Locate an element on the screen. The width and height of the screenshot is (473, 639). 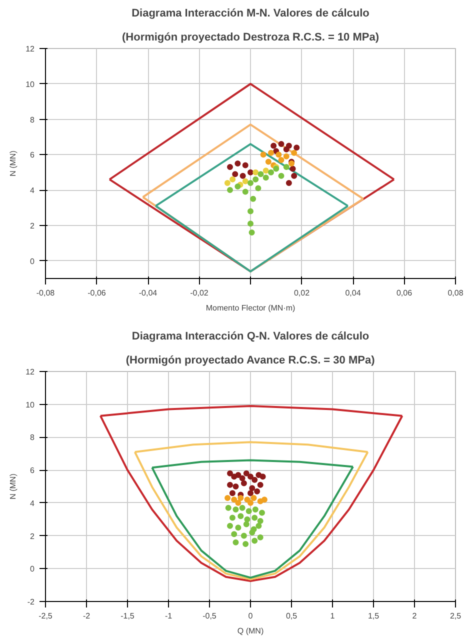
x-tick-label: 0,02 is located at coordinates (302, 293).